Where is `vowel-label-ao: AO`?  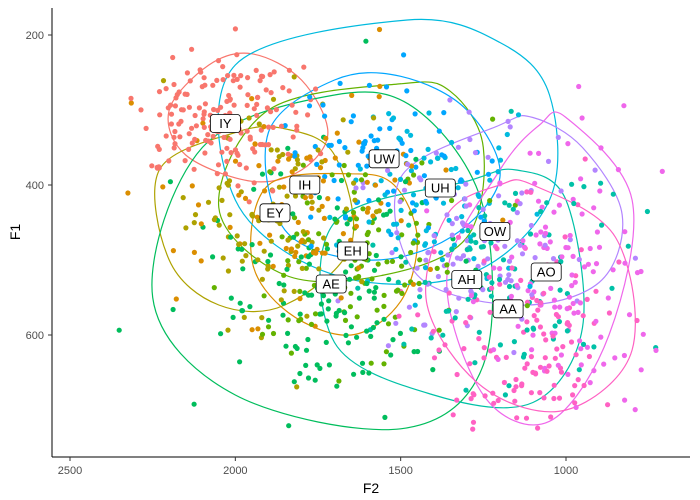
vowel-label-ao: AO is located at coordinates (546, 272).